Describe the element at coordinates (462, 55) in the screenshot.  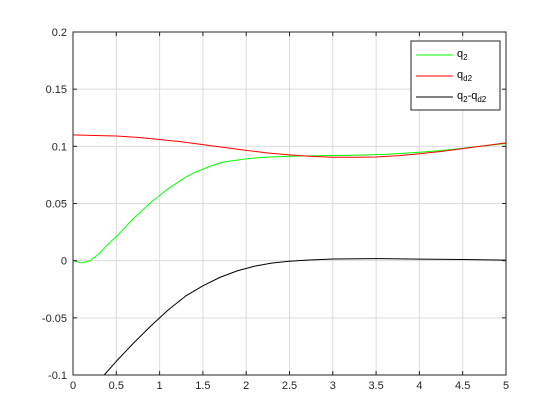
I see `legend-entry-label: q2` at that location.